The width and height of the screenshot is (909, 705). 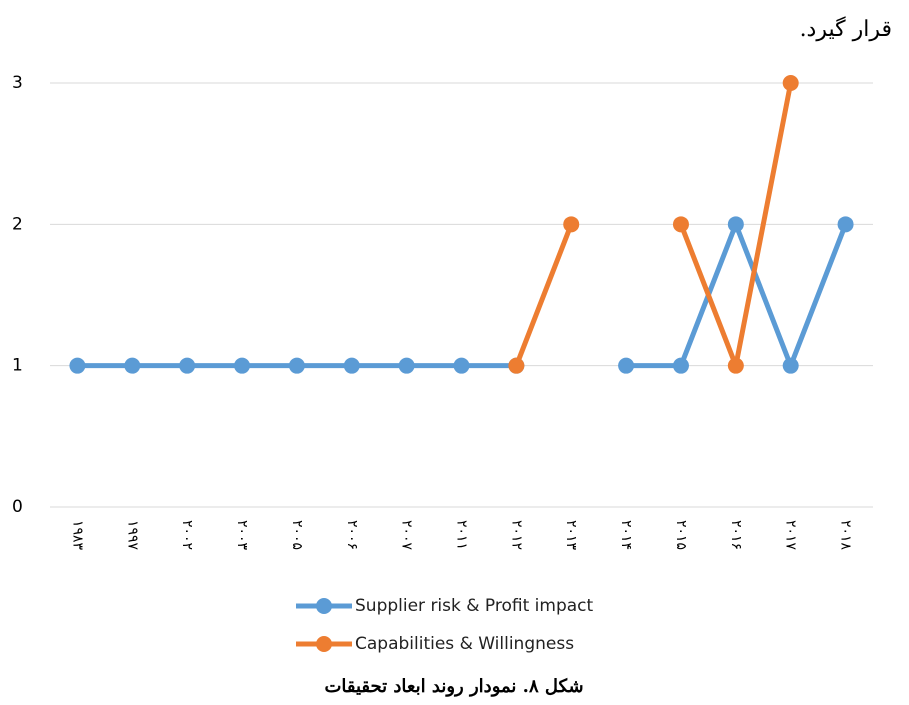 I want to click on x-tick-label: ۲۰۰۷, so click(x=407, y=535).